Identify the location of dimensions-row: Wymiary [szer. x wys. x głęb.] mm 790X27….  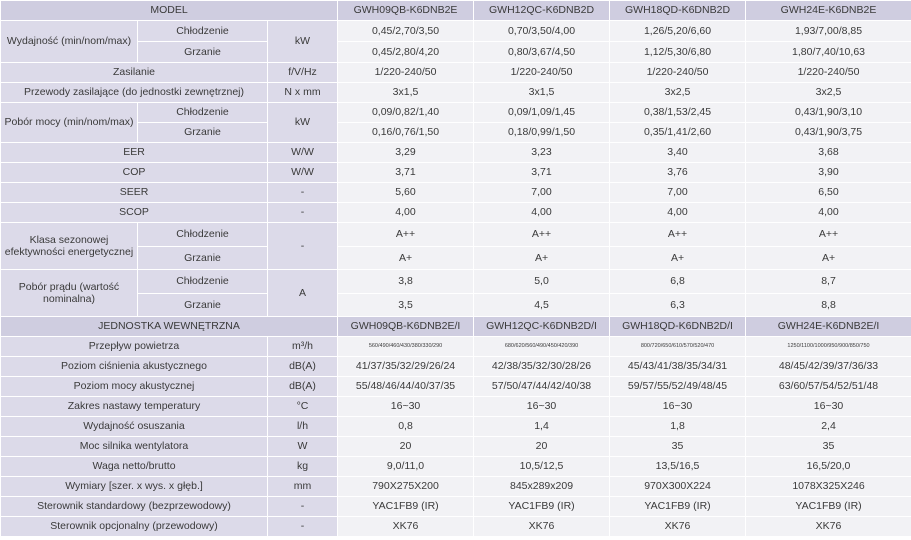
(455, 486).